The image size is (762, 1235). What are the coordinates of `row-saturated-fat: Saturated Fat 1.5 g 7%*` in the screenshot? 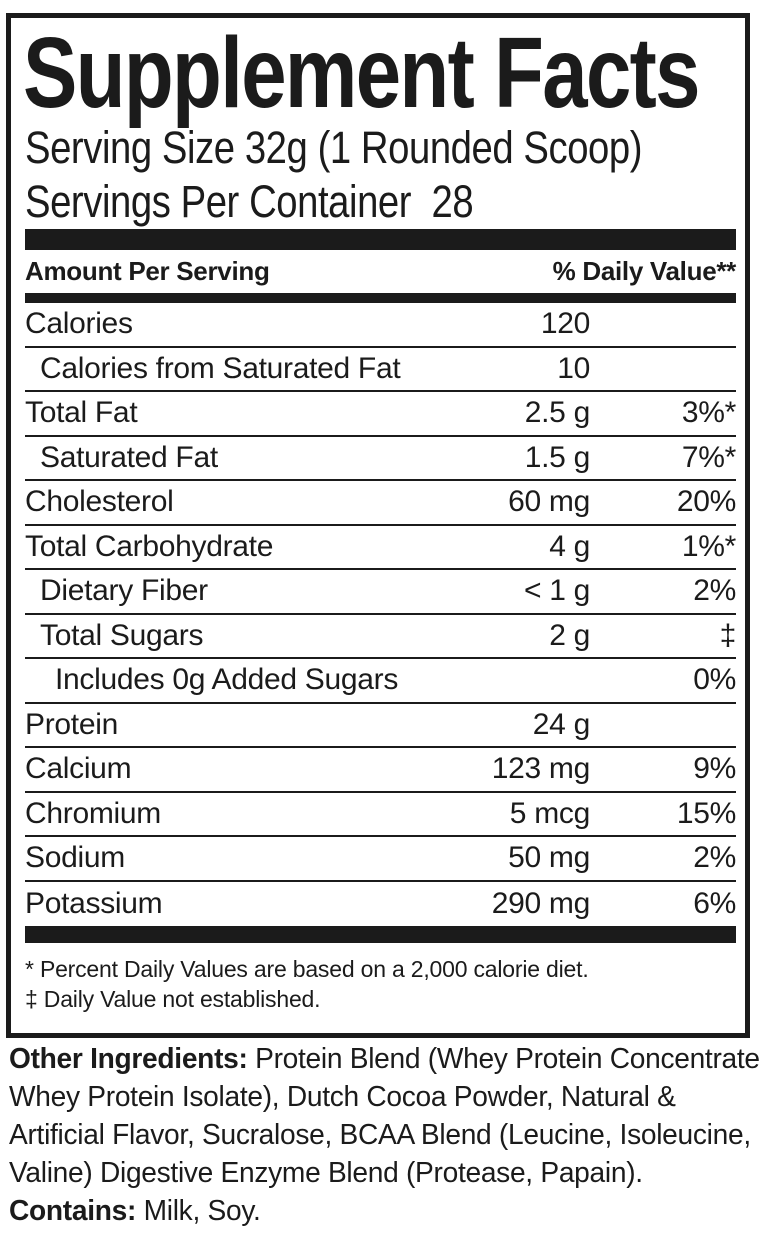 It's located at (380, 459).